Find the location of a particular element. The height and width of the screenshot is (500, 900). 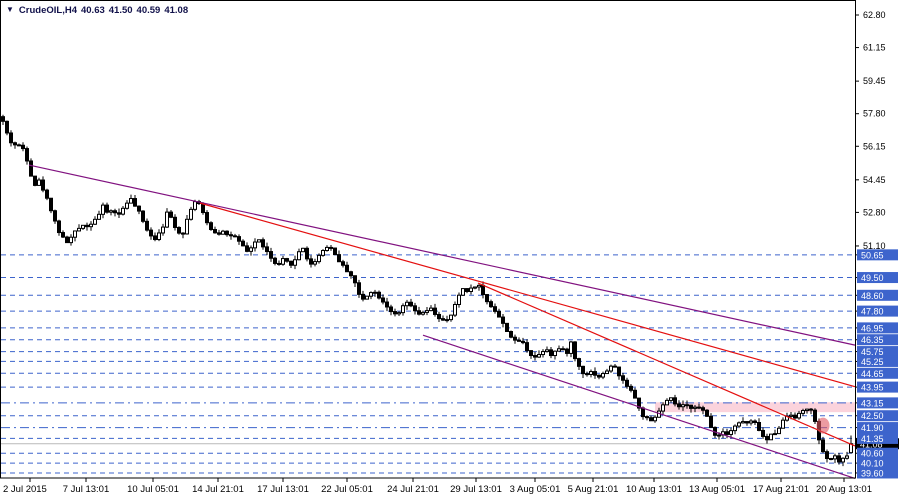

svg-text: 41.90 is located at coordinates (872, 428).